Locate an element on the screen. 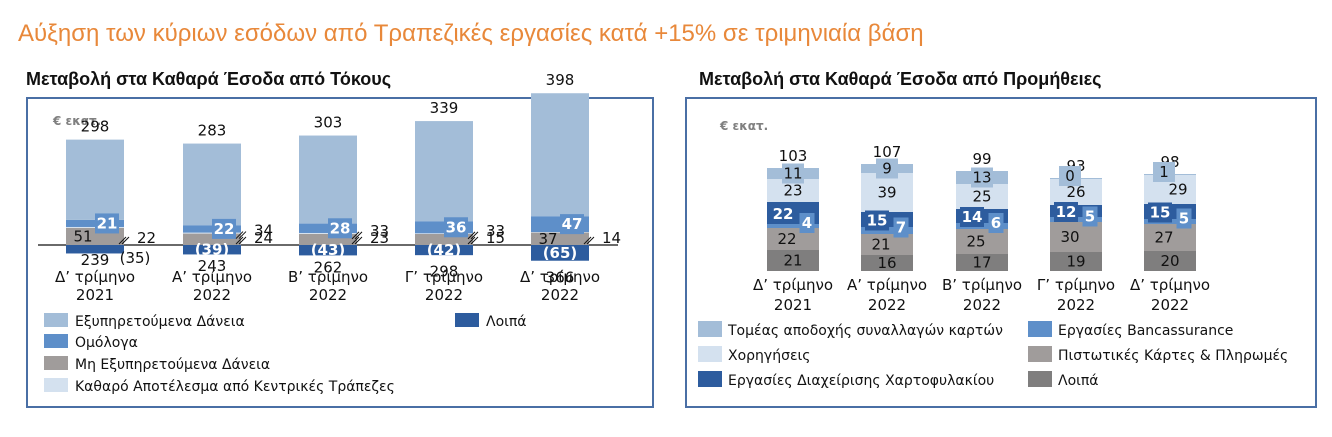  fee-cardsacq-label-0: 11 is located at coordinates (792, 174).